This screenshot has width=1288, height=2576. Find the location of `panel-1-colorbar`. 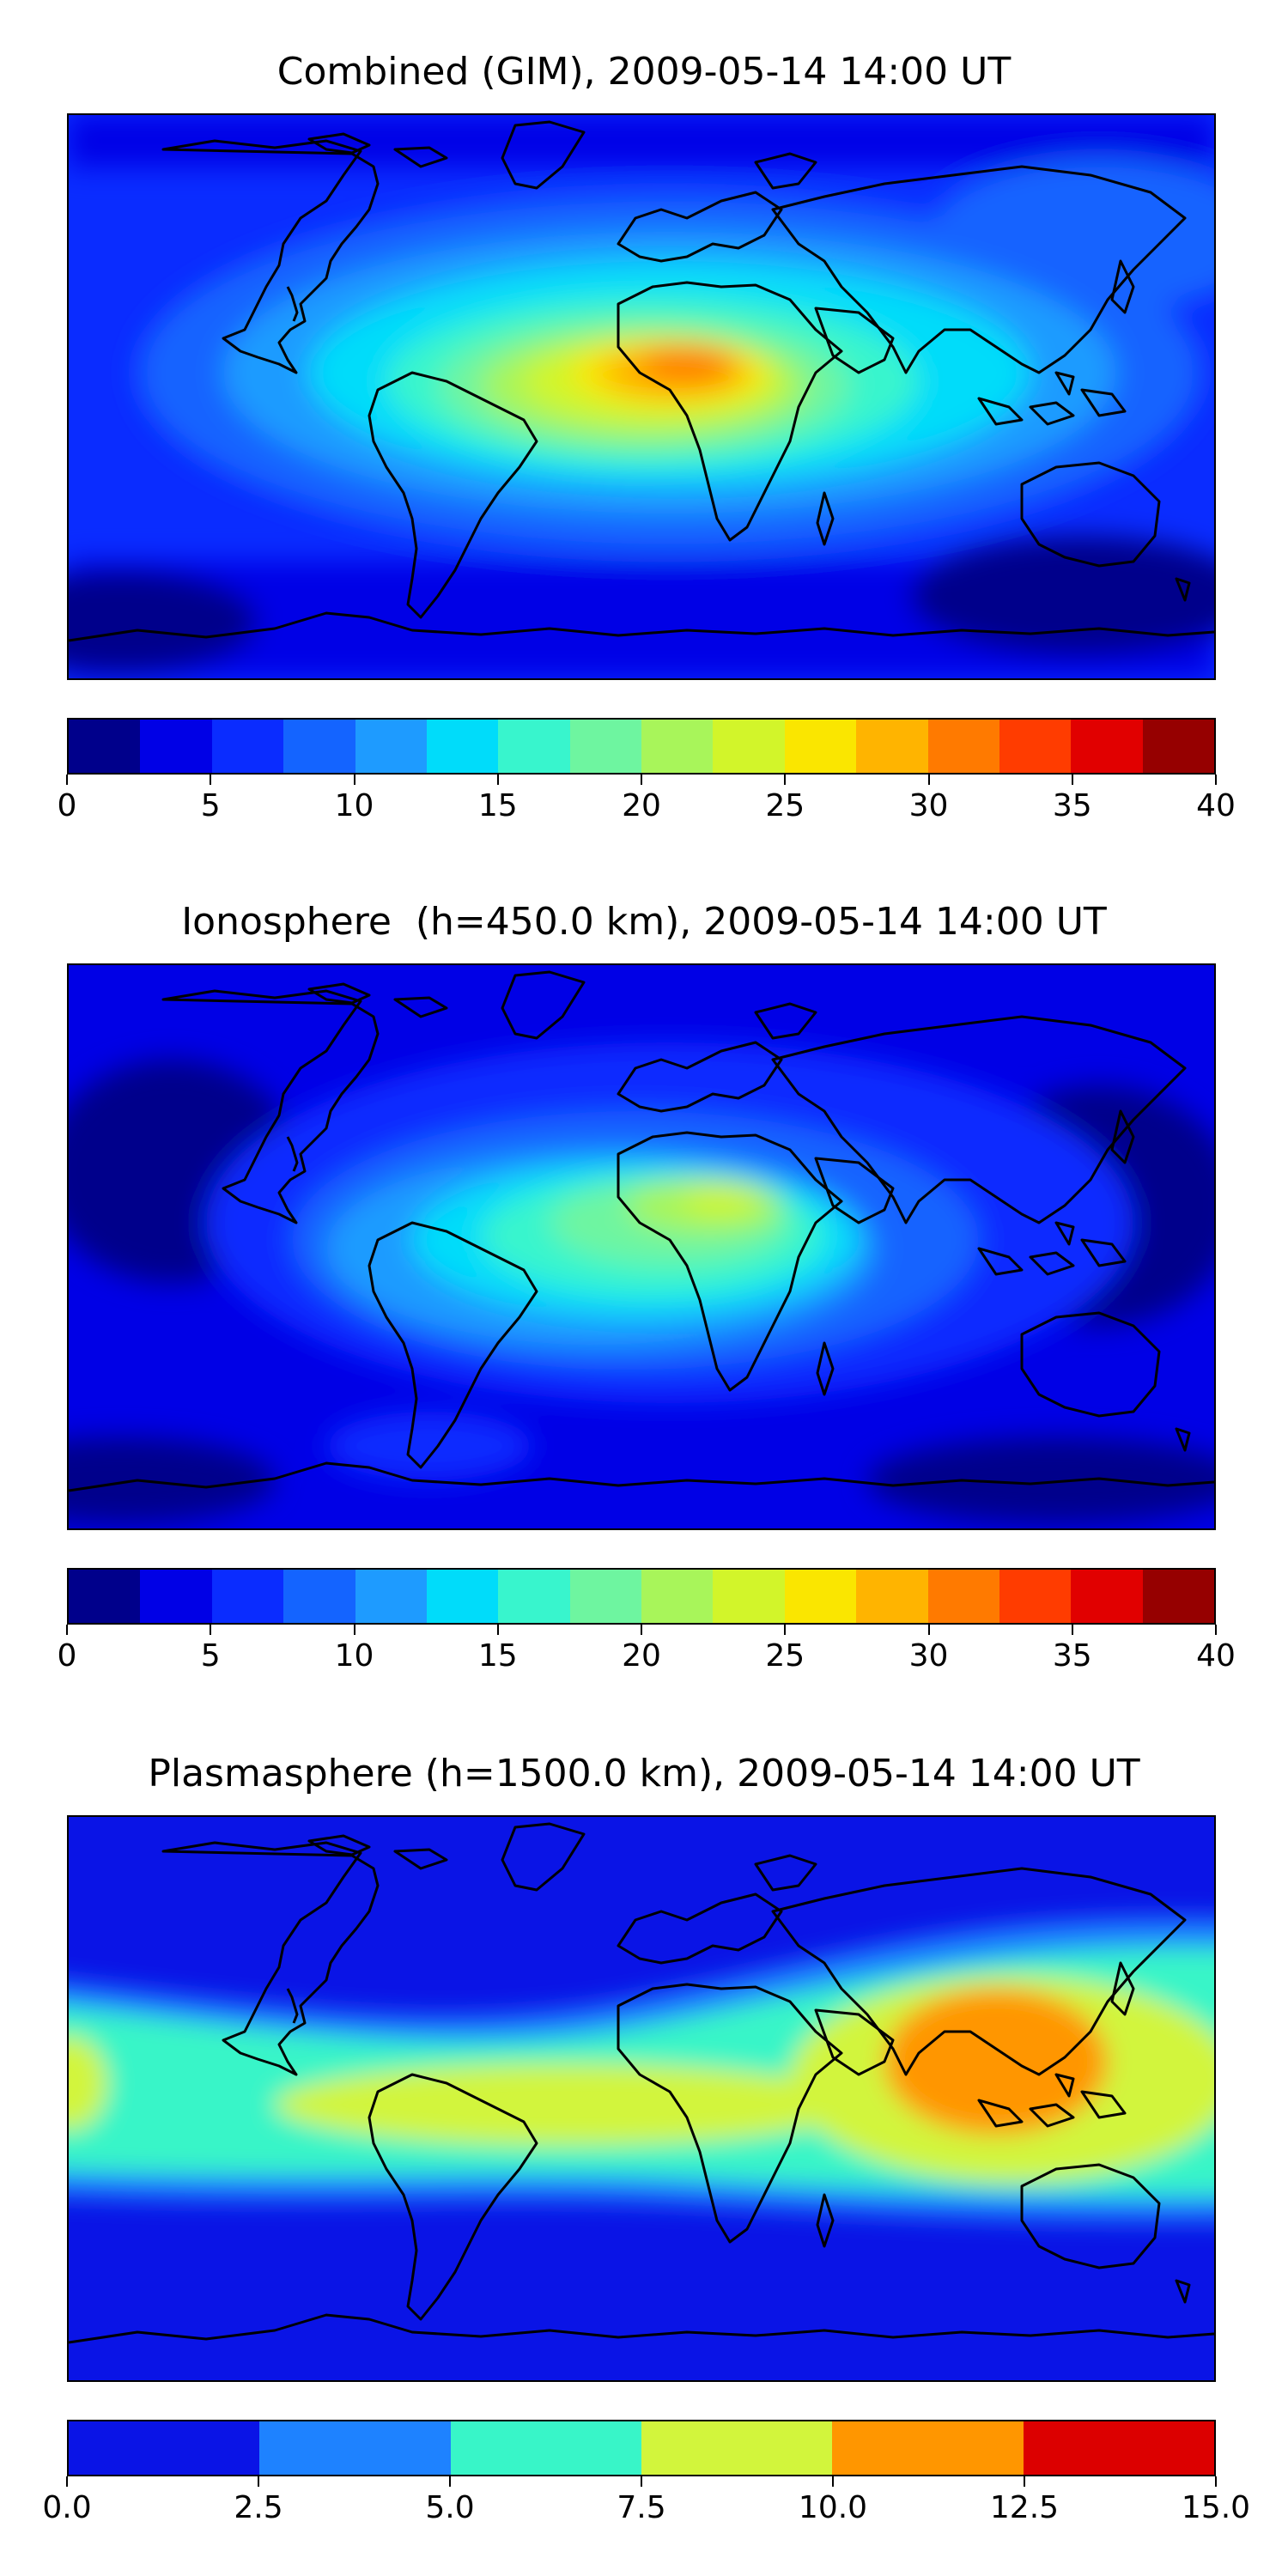

panel-1-colorbar is located at coordinates (641, 746).